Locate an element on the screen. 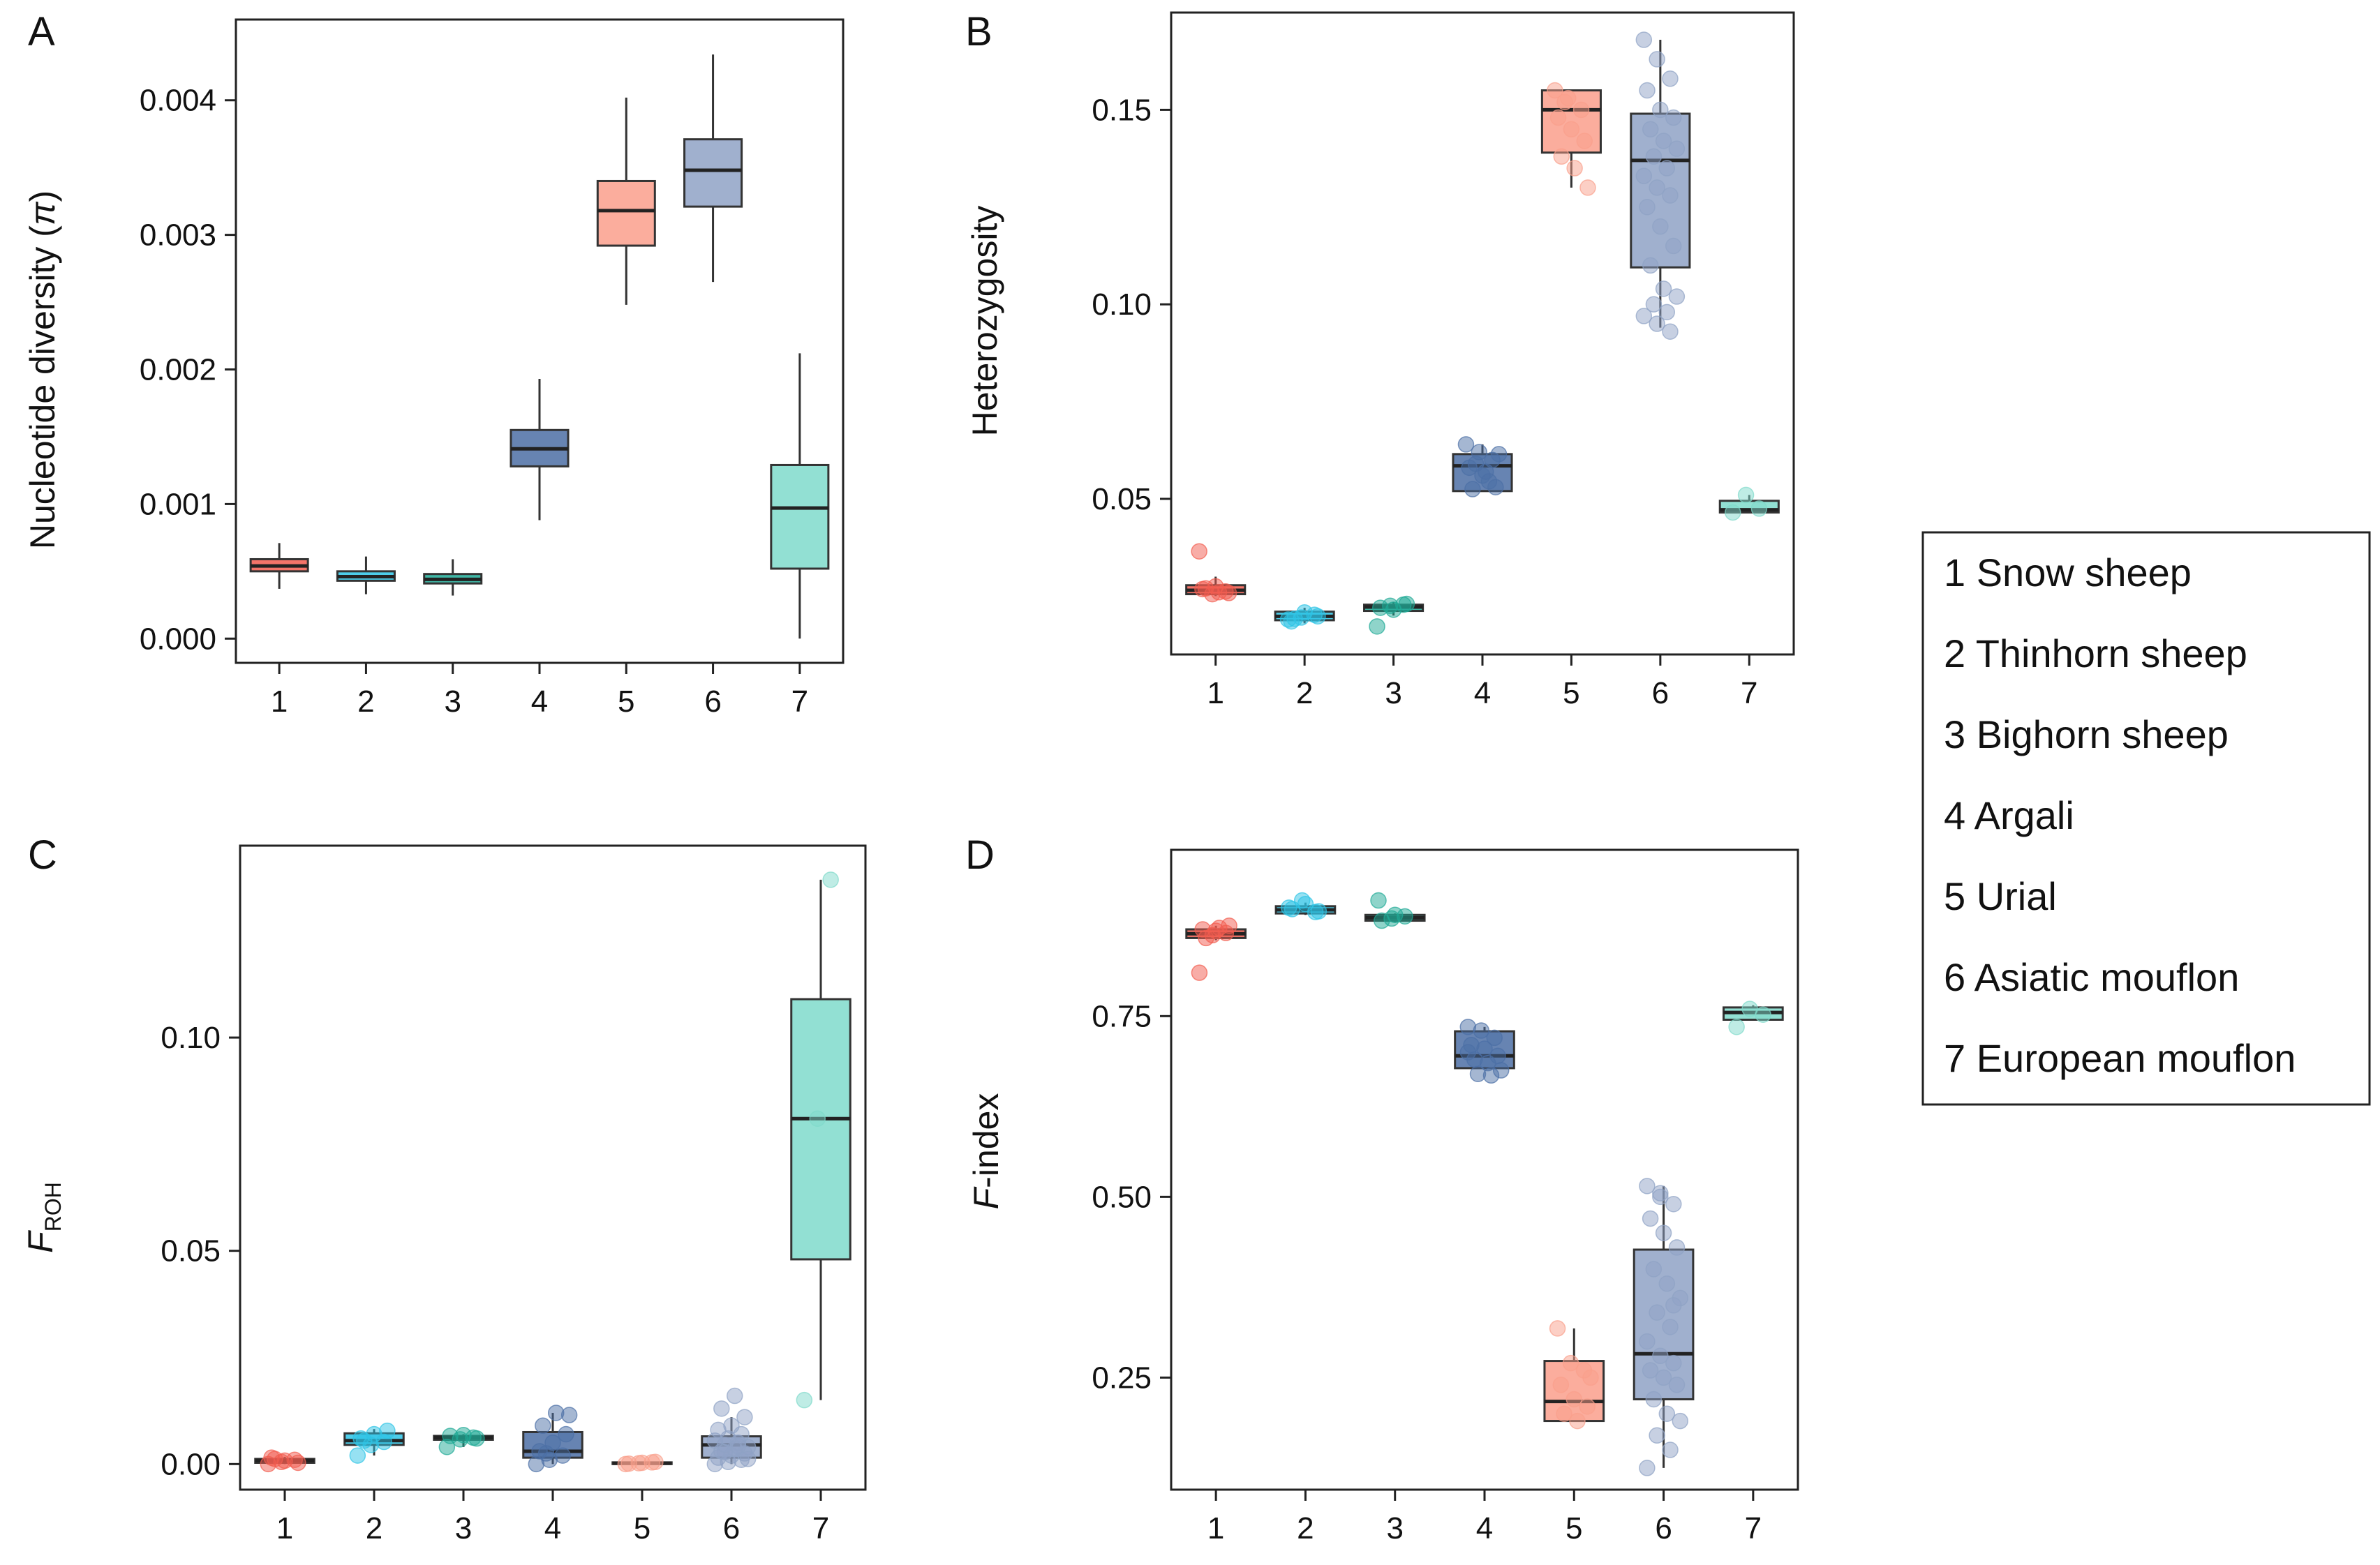 This screenshot has height=1565, width=2380. panel-b-xtick-label: 5 is located at coordinates (1571, 693).